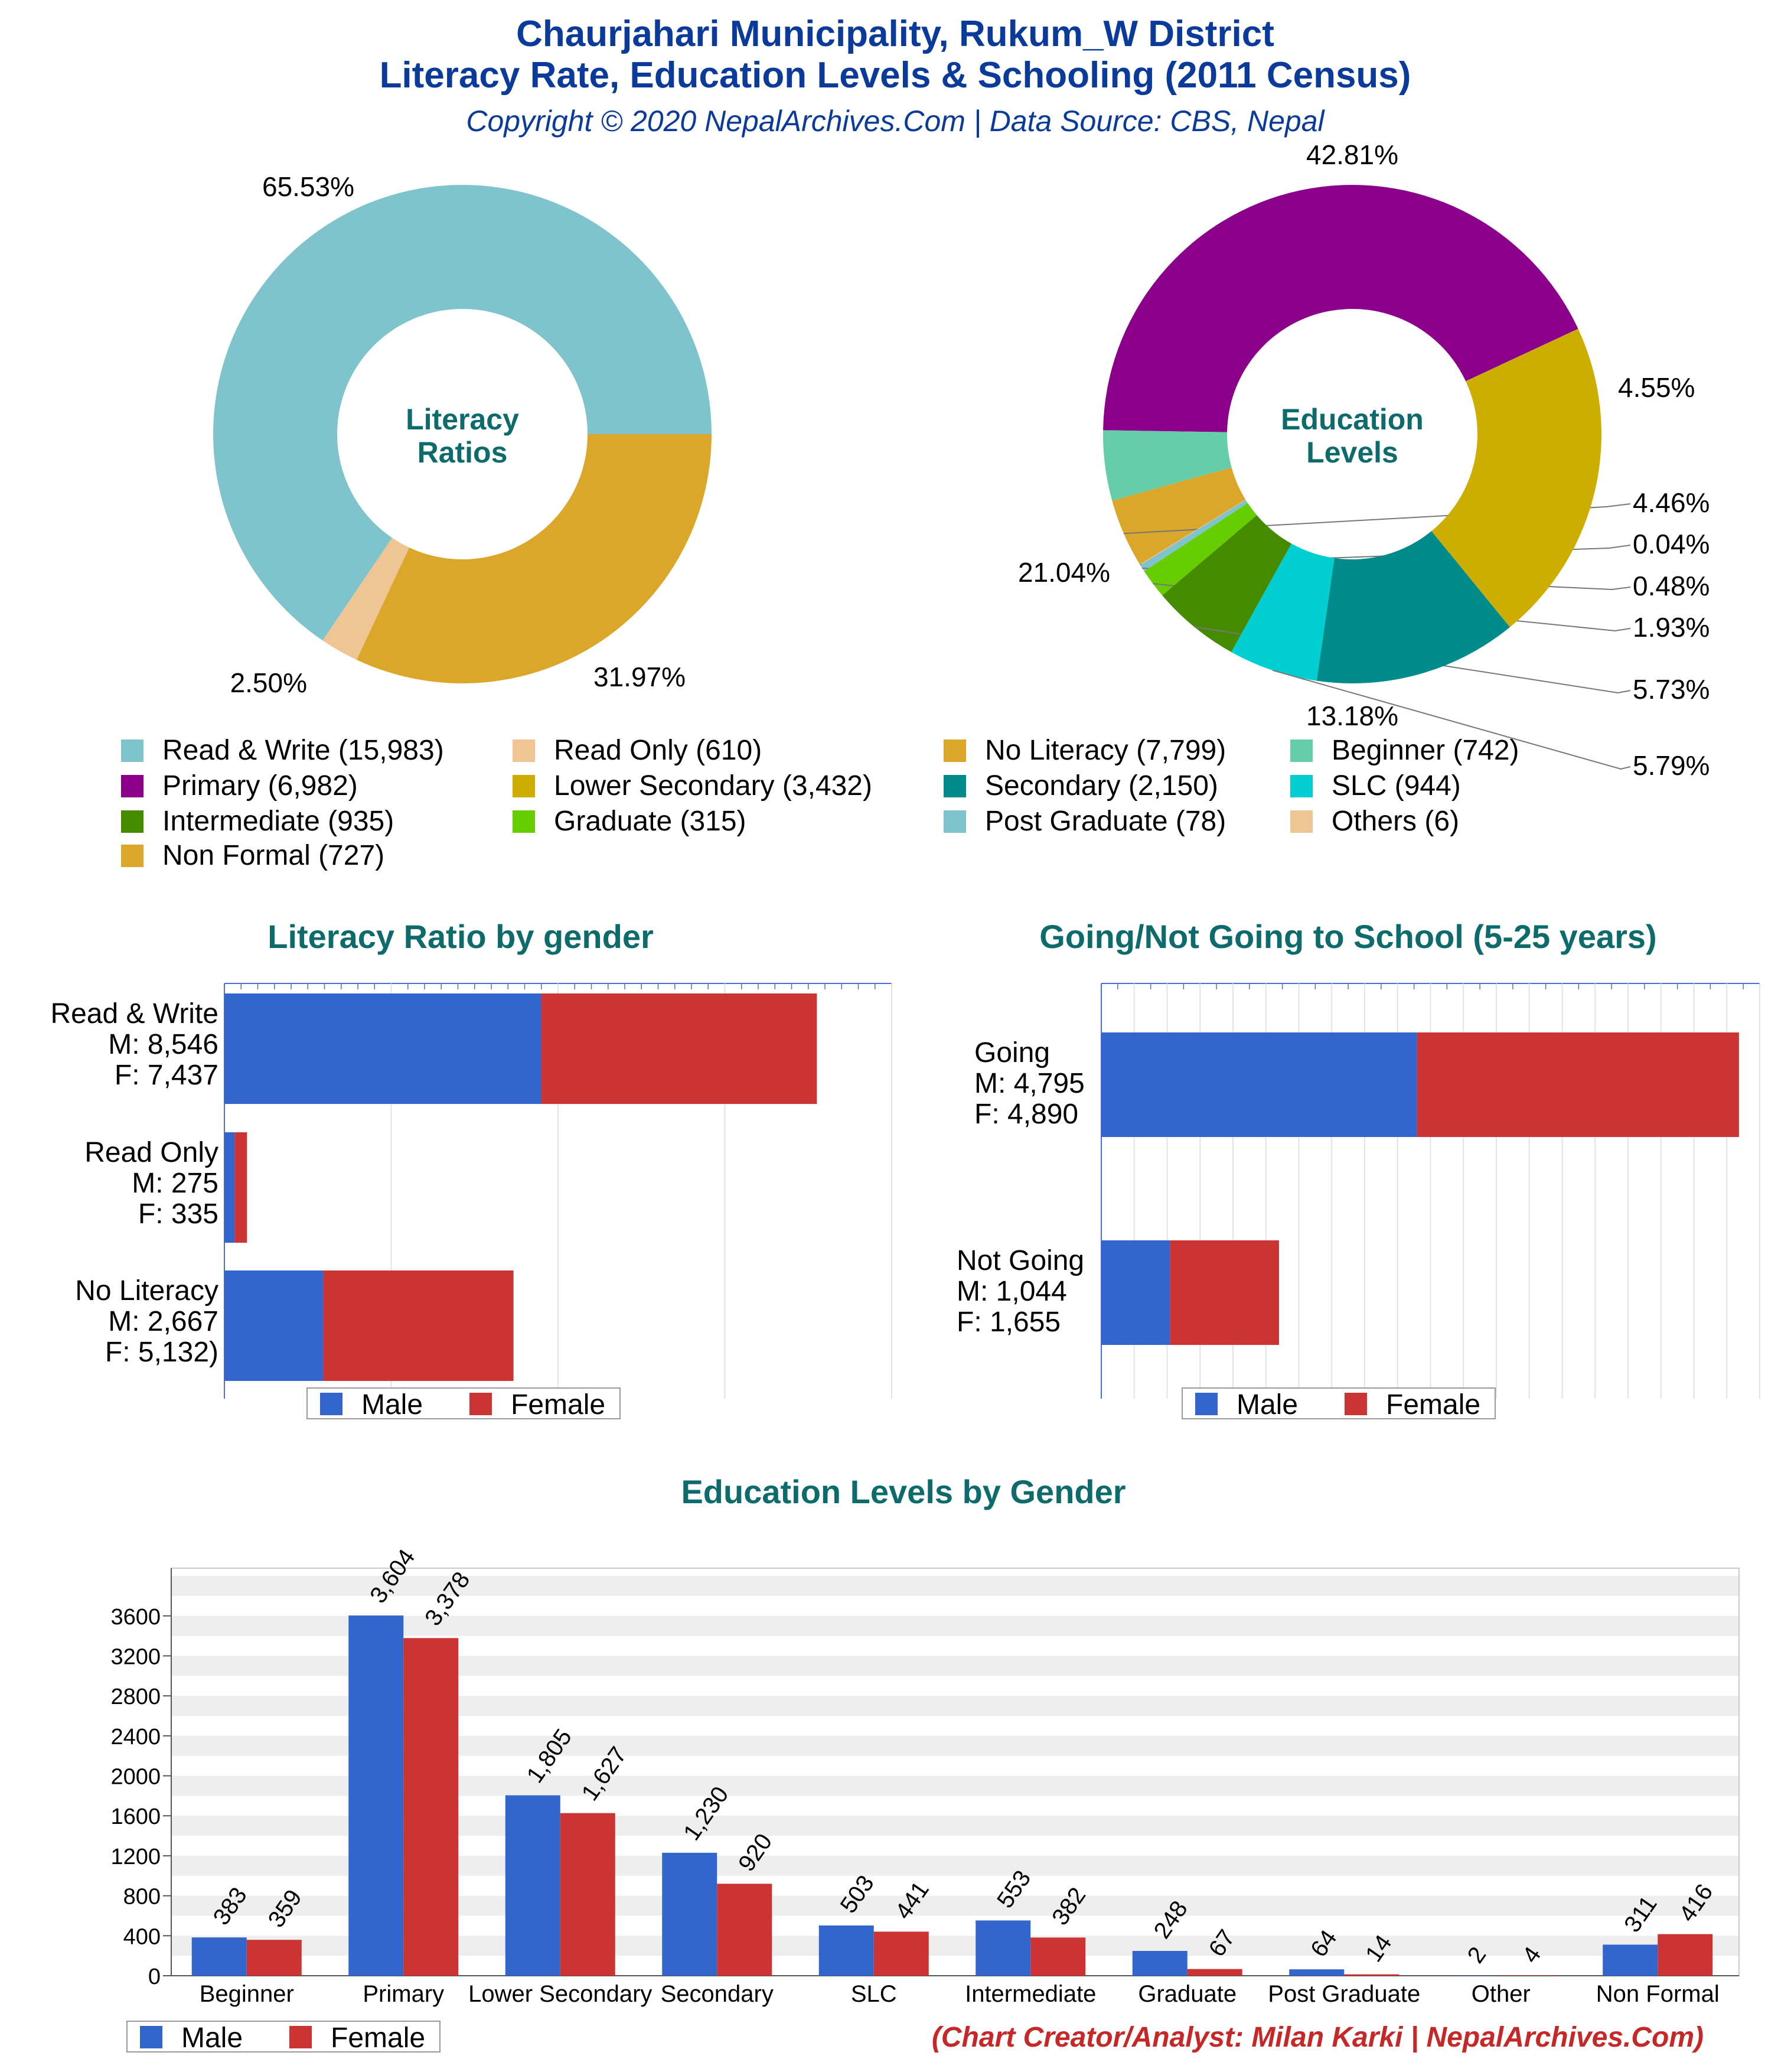  Describe the element at coordinates (560, 1994) in the screenshot. I see `x-tick-label: Lower Secondary` at that location.